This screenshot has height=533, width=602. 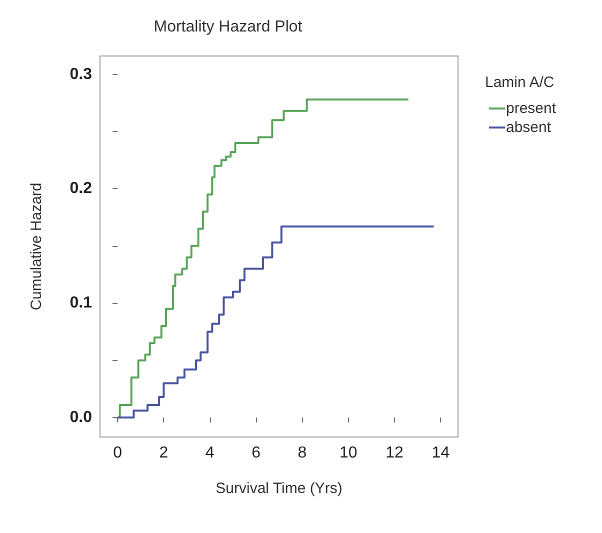 What do you see at coordinates (209, 453) in the screenshot?
I see `x-tick-label: 4` at bounding box center [209, 453].